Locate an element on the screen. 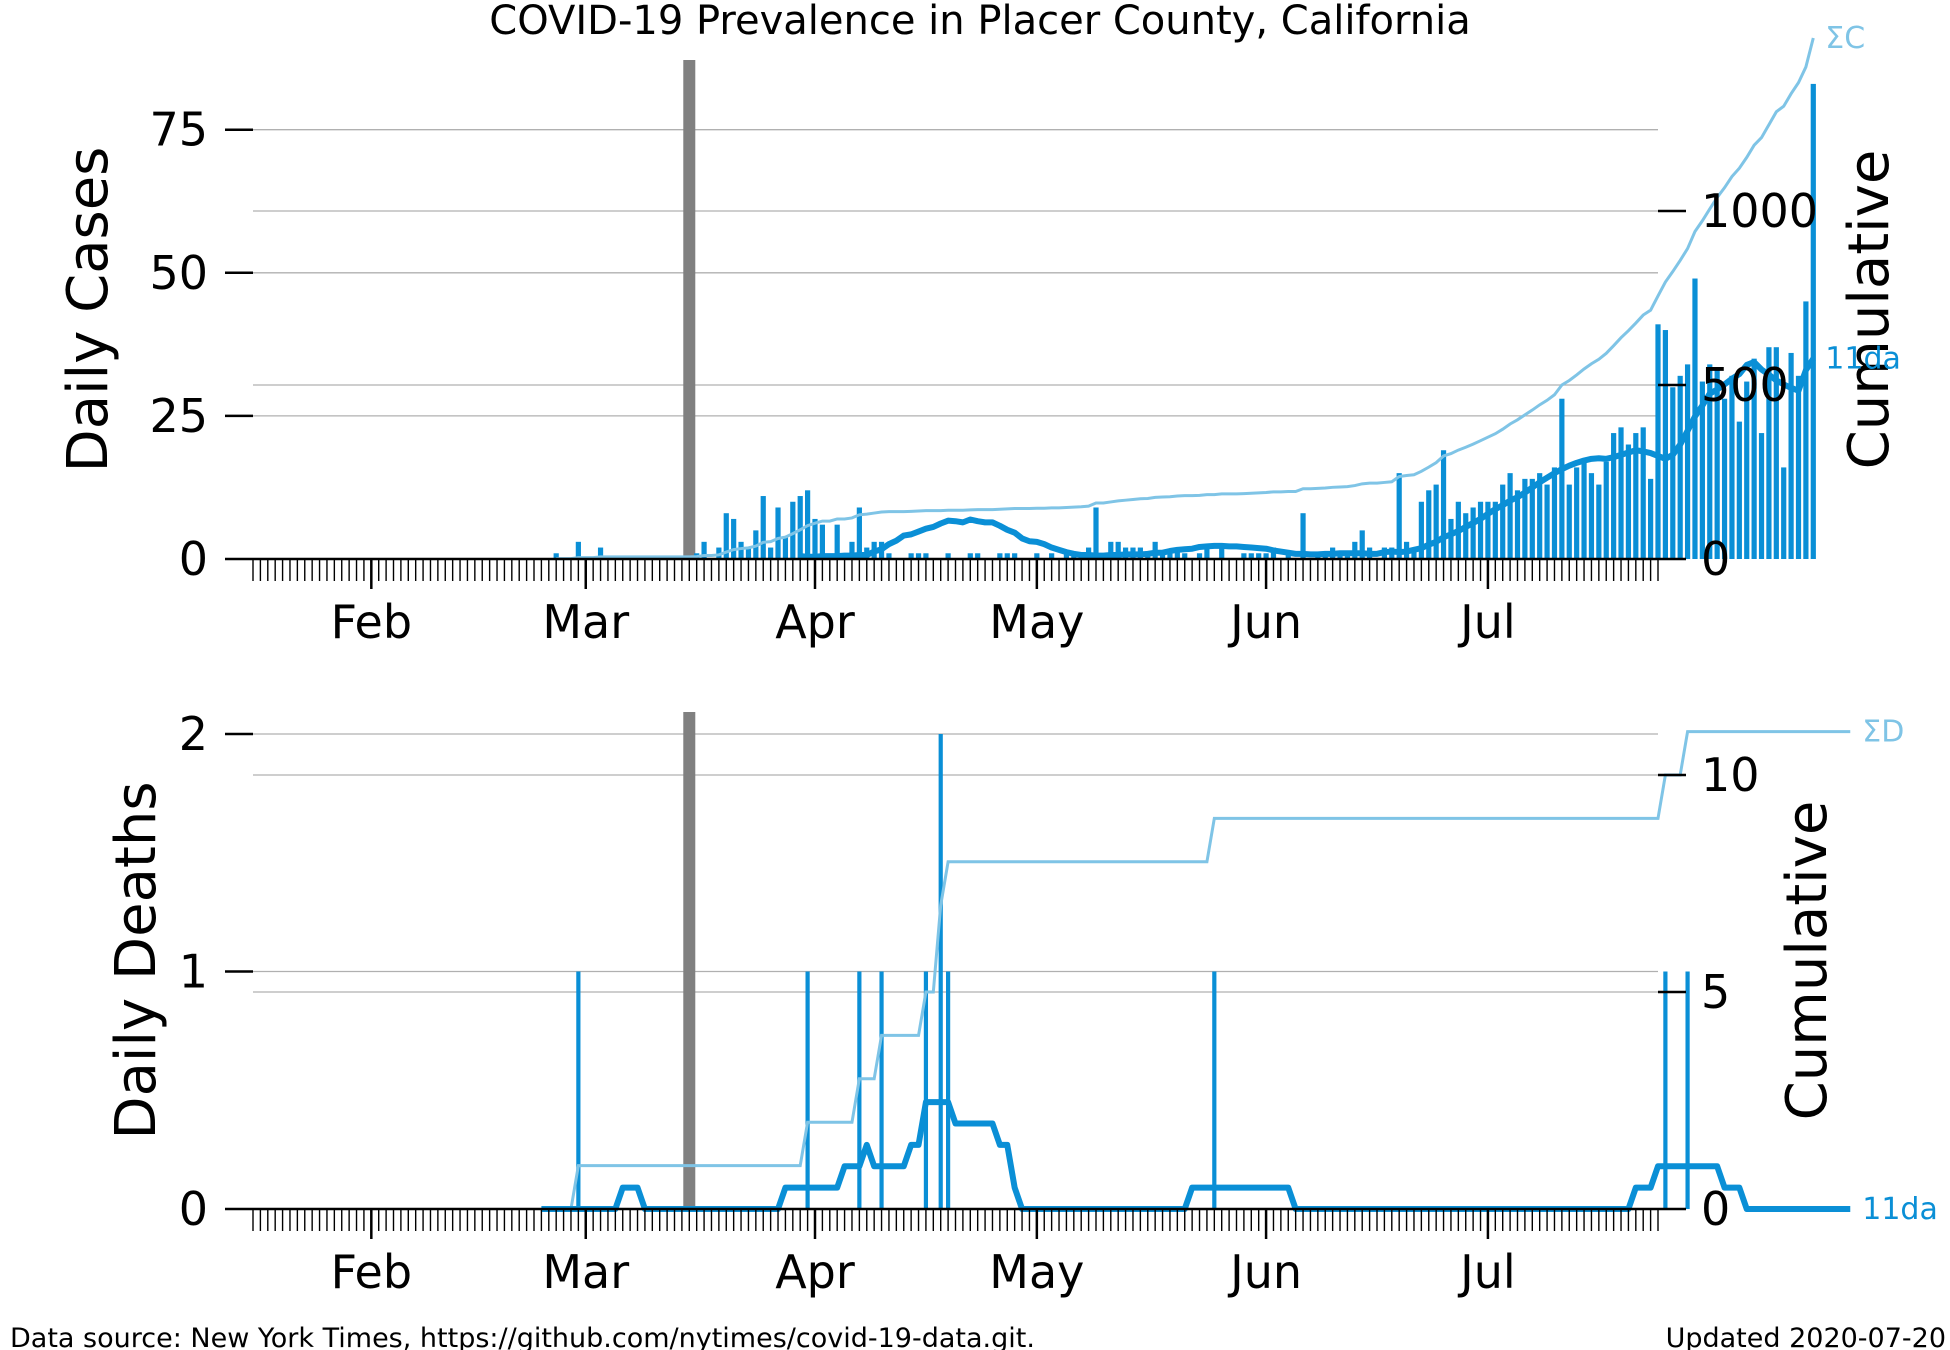 This screenshot has width=1950, height=1350. y-tick-label: 1 is located at coordinates (193, 972).